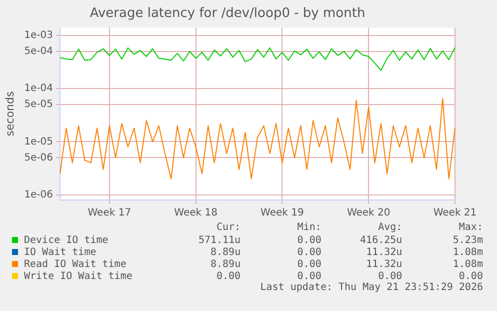 This screenshot has width=497, height=311. Describe the element at coordinates (39, 51) in the screenshot. I see `y-tick-label: 5e-04` at that location.